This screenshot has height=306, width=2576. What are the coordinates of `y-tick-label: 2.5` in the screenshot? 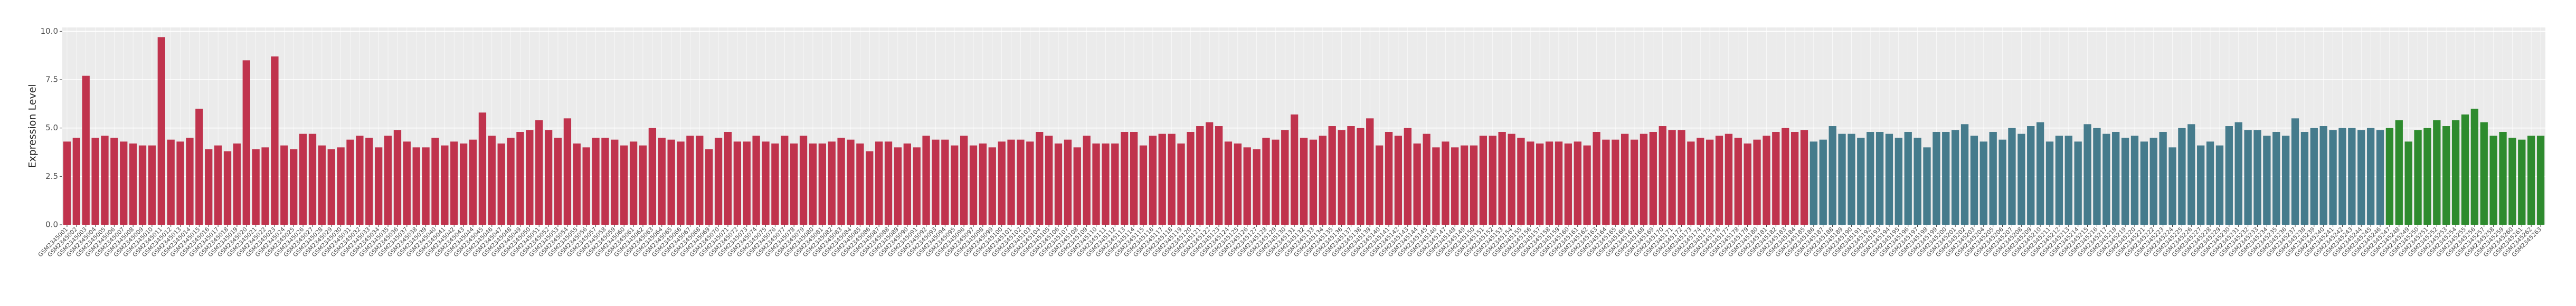 It's located at (51, 176).